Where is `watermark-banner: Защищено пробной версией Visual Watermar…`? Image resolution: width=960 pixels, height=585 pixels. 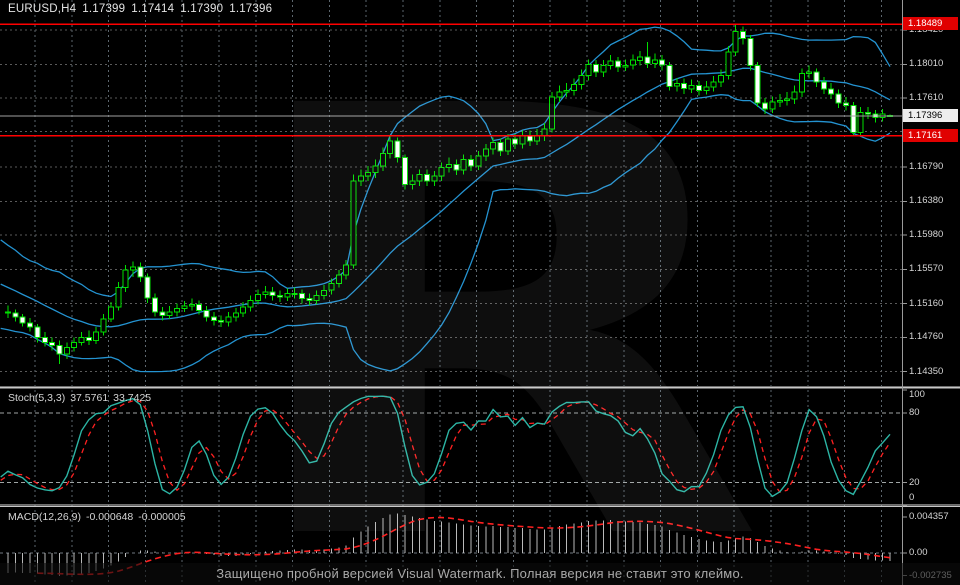 watermark-banner: Защищено пробной версией Visual Watermar… is located at coordinates (480, 574).